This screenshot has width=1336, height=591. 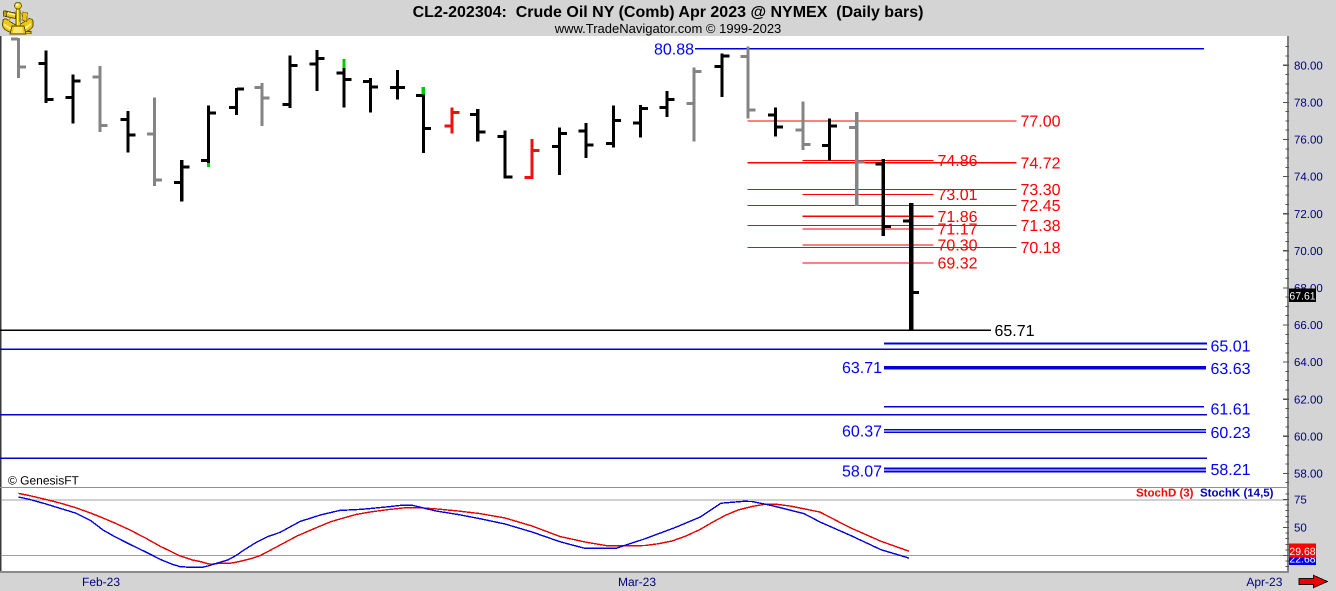 What do you see at coordinates (1041, 226) in the screenshot?
I see `svg-text: 71.38` at bounding box center [1041, 226].